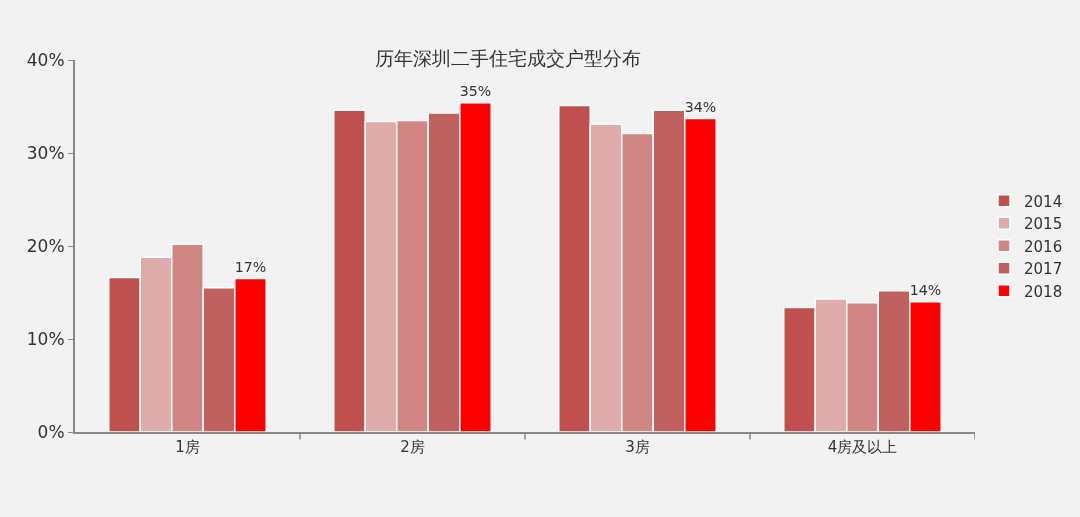 Image resolution: width=1080 pixels, height=517 pixels. I want to click on legend-label: 2017, so click(1043, 269).